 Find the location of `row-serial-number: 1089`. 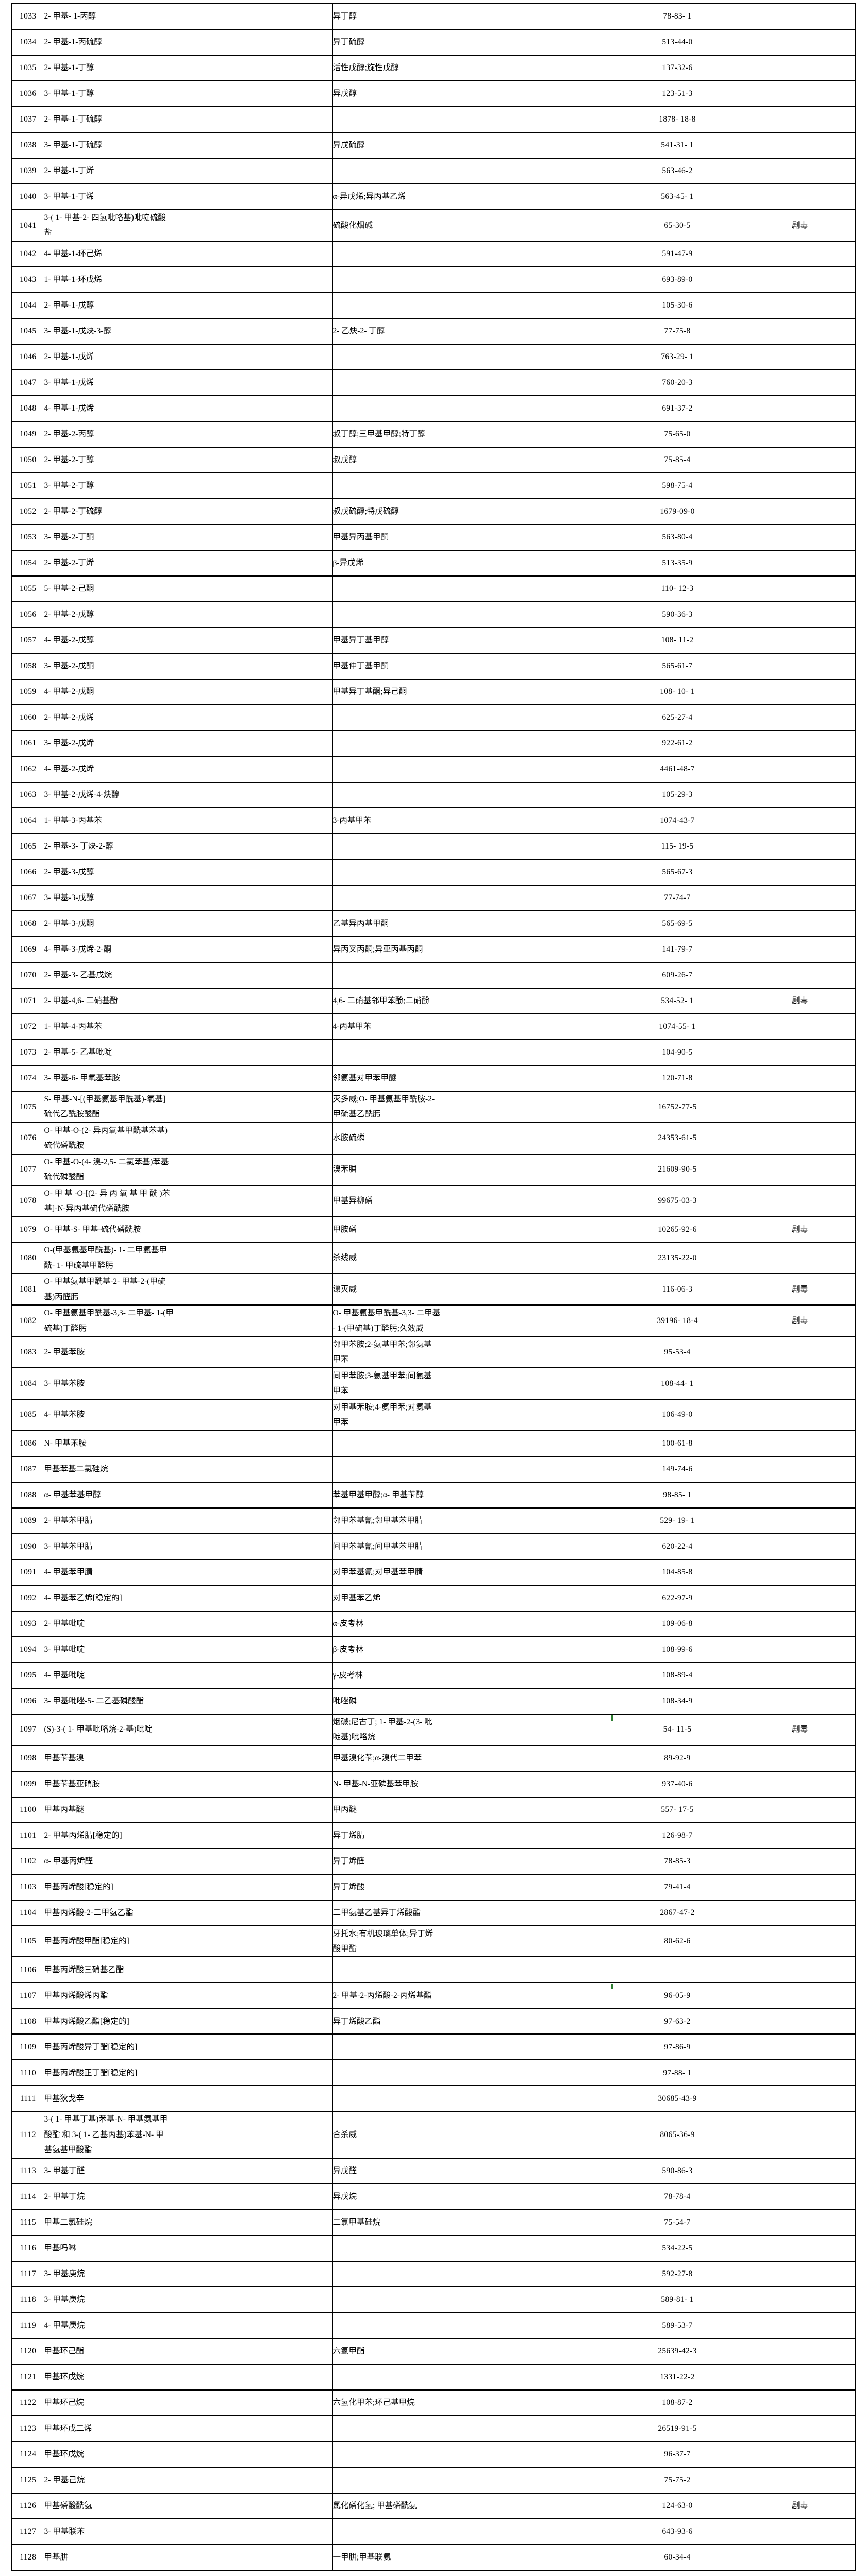

row-serial-number: 1089 is located at coordinates (27, 1520).